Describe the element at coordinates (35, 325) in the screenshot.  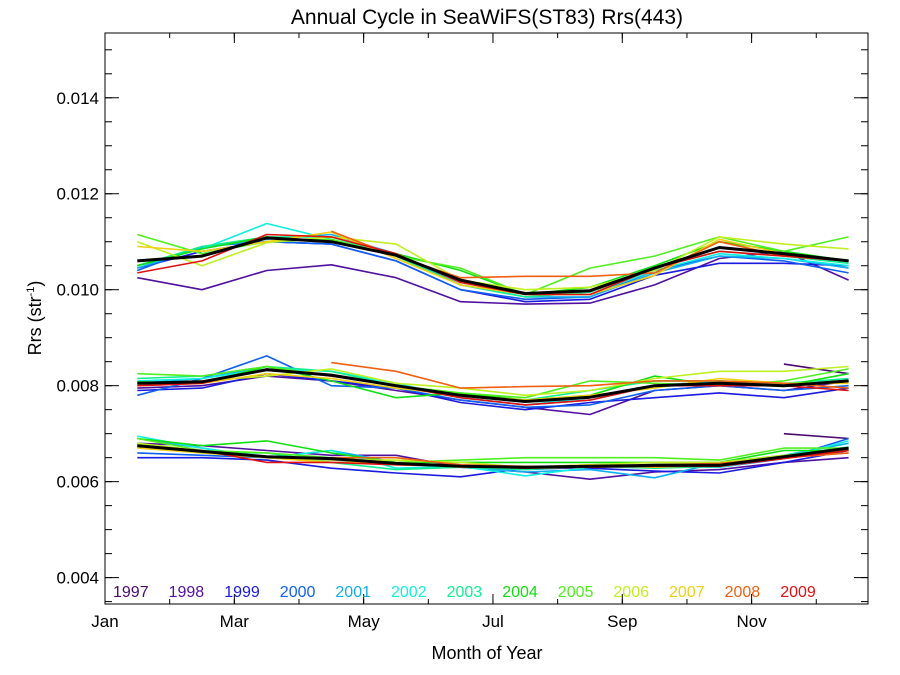
I see `y-axis-label-main: Rrs (str` at that location.